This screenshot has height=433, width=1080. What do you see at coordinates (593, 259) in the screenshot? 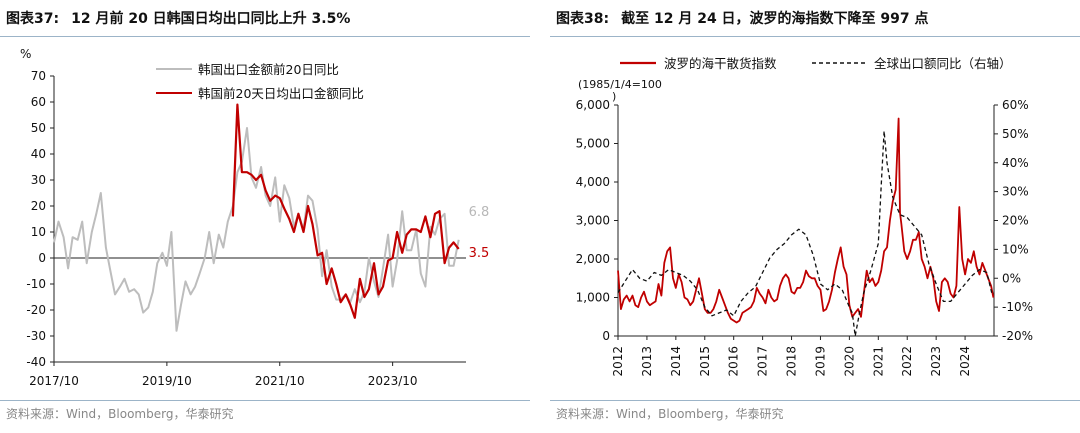
I see `y-tick-label-left: 2,000` at bounding box center [593, 259].